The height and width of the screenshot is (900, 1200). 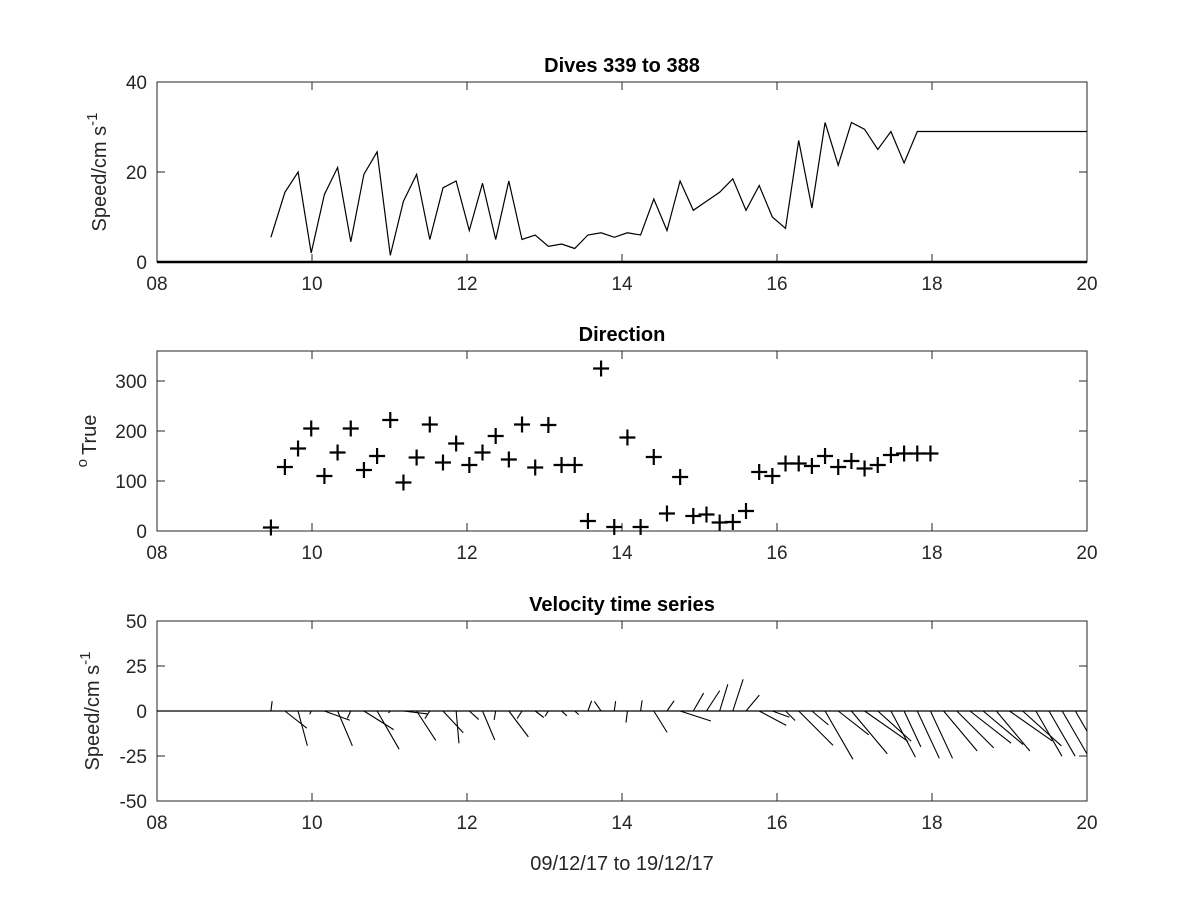 I want to click on direction-xtick-label: 14, so click(x=622, y=553).